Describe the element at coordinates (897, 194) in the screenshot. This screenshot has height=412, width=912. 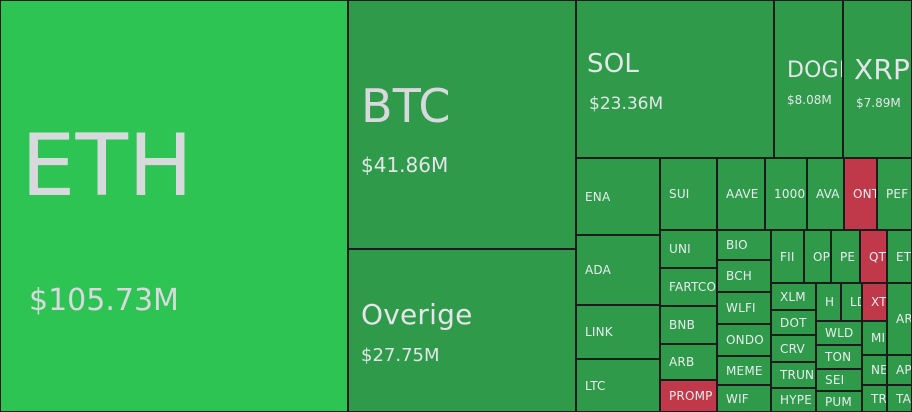
I see `tile-symbol: PEF` at that location.